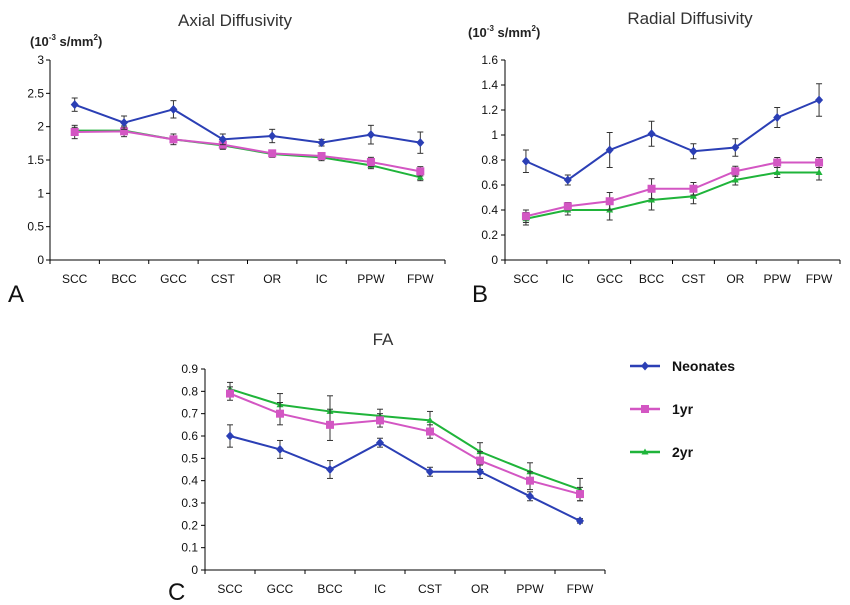  What do you see at coordinates (189, 503) in the screenshot?
I see `y-tick-label: 0.3` at bounding box center [189, 503].